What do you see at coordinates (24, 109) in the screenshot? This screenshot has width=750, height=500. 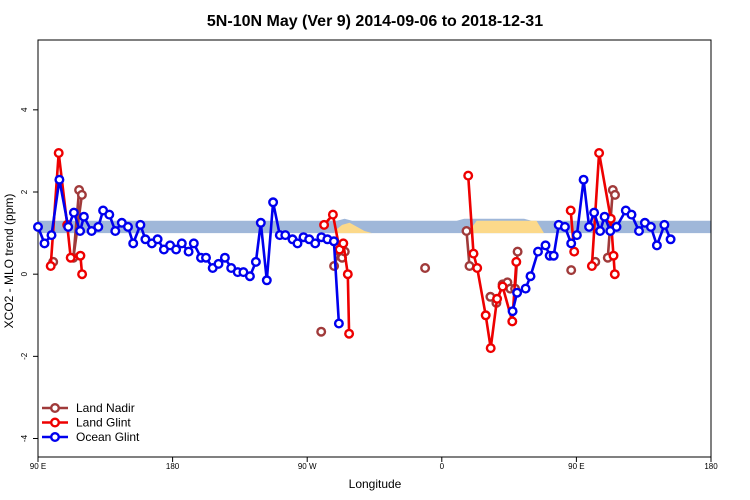 I see `y-tick-label: 4` at bounding box center [24, 109].